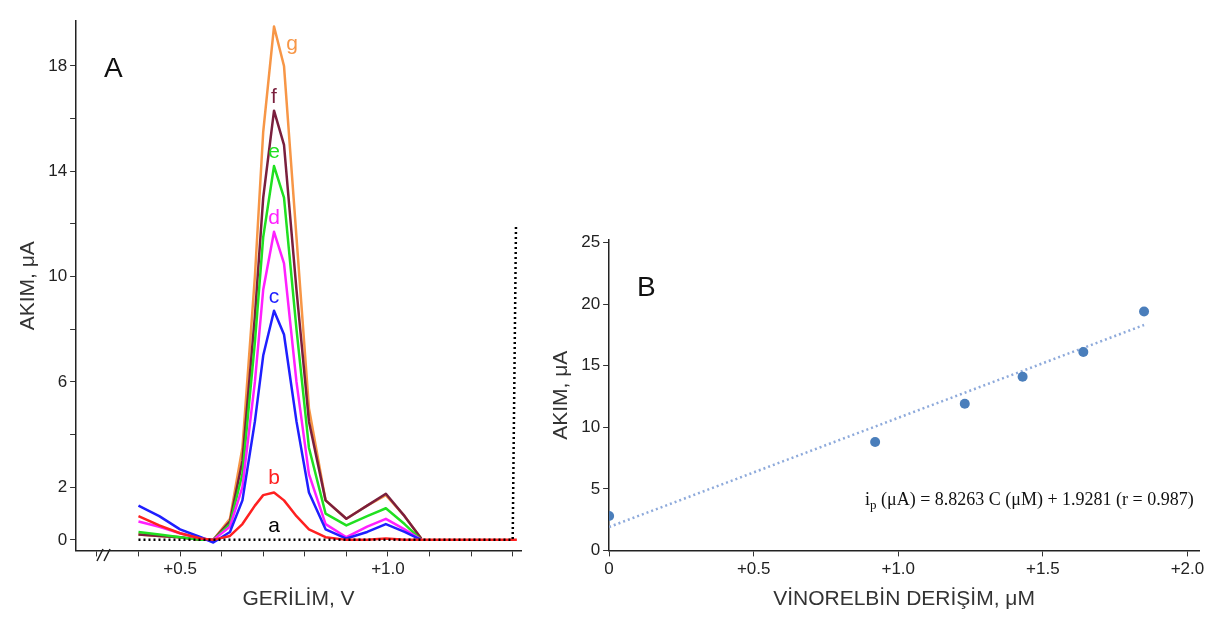 The width and height of the screenshot is (1216, 630). Describe the element at coordinates (274, 216) in the screenshot. I see `series-label: d` at that location.